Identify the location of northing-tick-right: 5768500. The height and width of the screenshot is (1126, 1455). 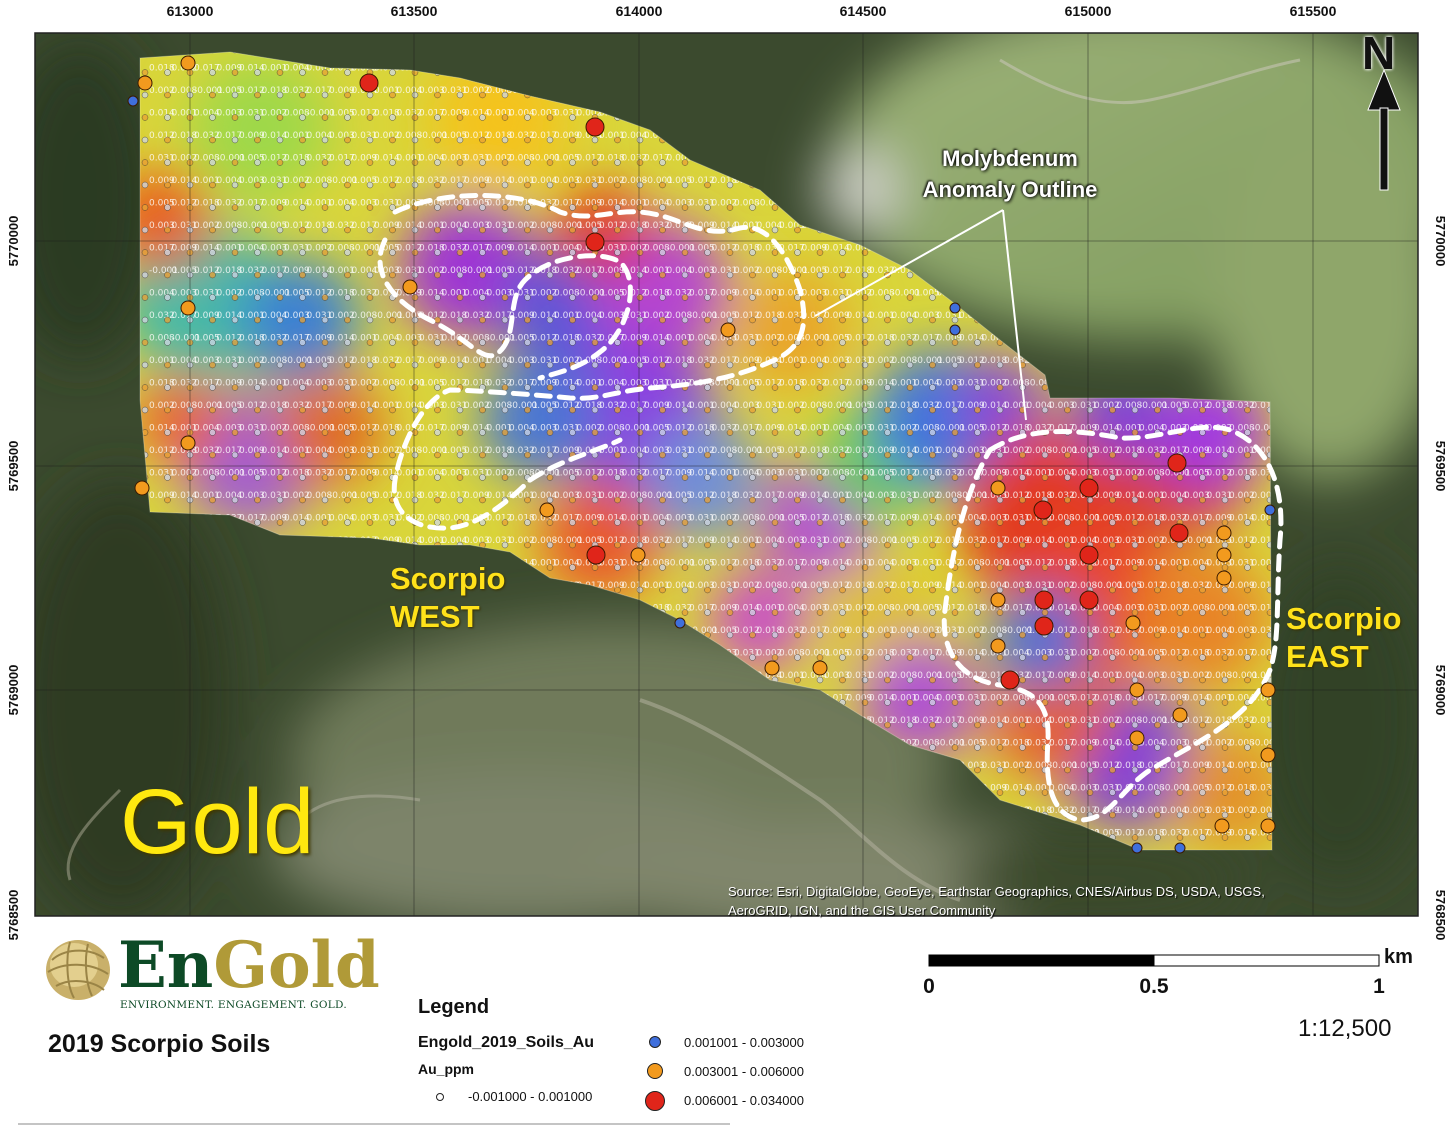
(1440, 915).